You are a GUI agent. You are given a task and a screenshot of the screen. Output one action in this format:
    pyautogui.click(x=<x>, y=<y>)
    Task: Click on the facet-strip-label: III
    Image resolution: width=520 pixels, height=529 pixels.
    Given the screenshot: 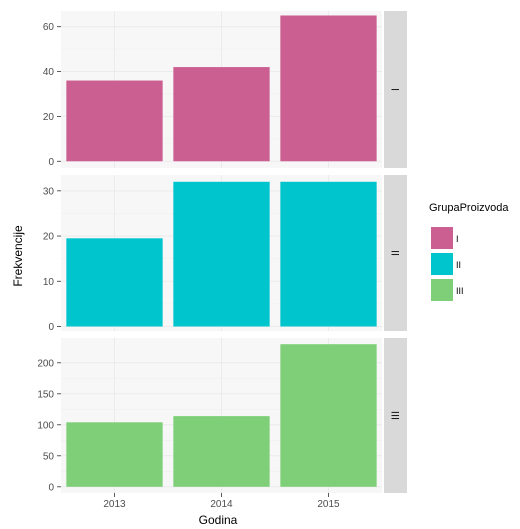 What is the action you would take?
    pyautogui.click(x=395, y=415)
    